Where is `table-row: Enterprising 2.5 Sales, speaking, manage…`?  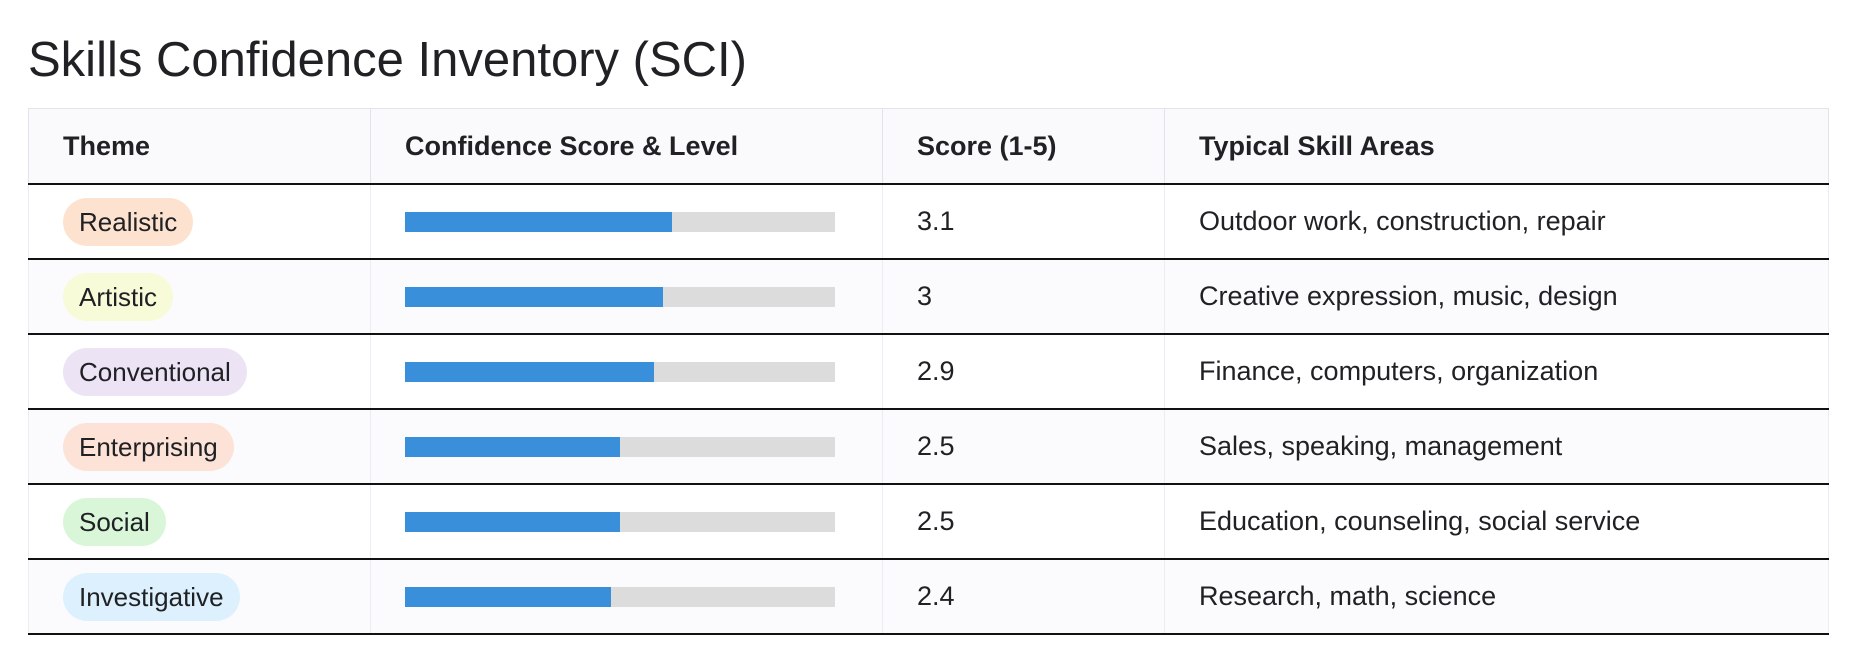 table-row: Enterprising 2.5 Sales, speaking, manage… is located at coordinates (928, 447).